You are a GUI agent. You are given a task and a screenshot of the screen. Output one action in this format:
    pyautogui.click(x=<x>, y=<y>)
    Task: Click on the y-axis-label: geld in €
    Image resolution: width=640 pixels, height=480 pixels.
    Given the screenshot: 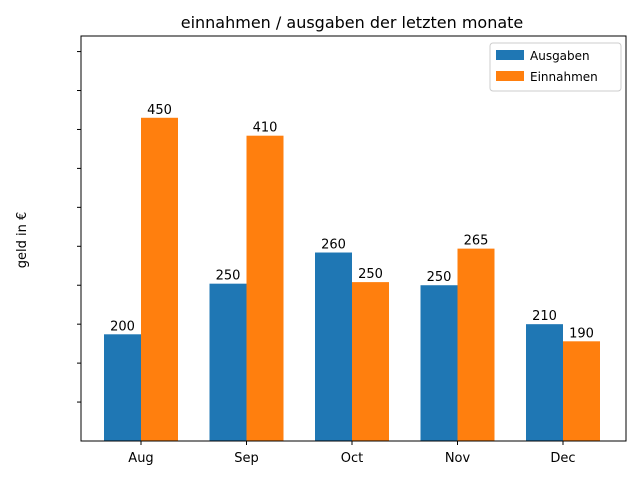 What is the action you would take?
    pyautogui.click(x=22, y=240)
    